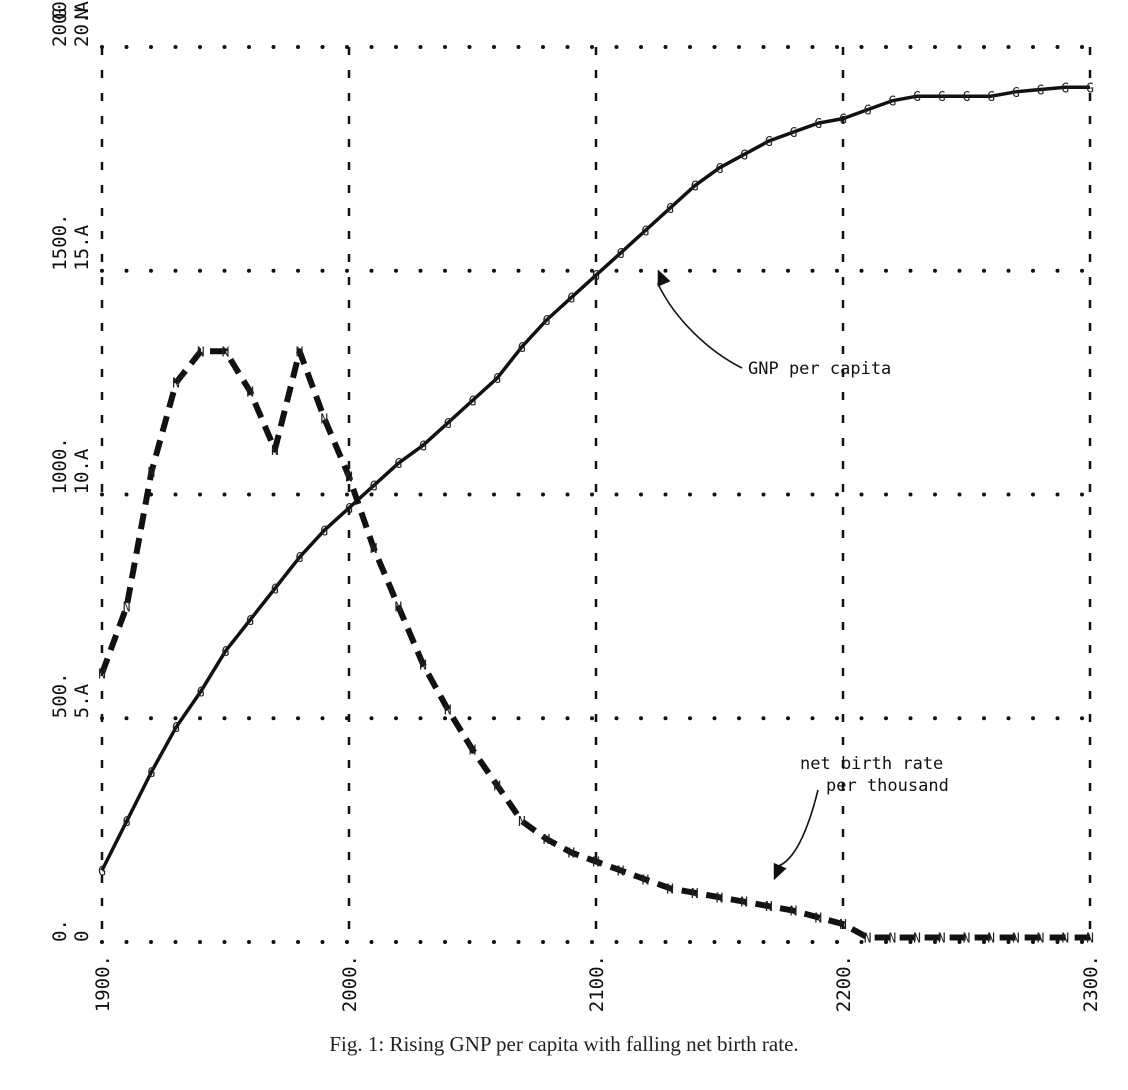  I want to click on y-tick-label: 15.A, so click(82, 247).